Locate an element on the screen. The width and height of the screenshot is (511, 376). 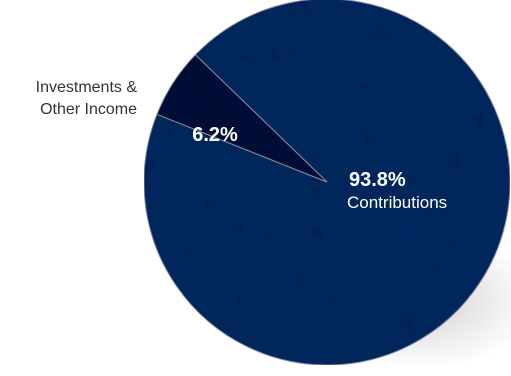
data-label-investments: 6.2% is located at coordinates (215, 135).